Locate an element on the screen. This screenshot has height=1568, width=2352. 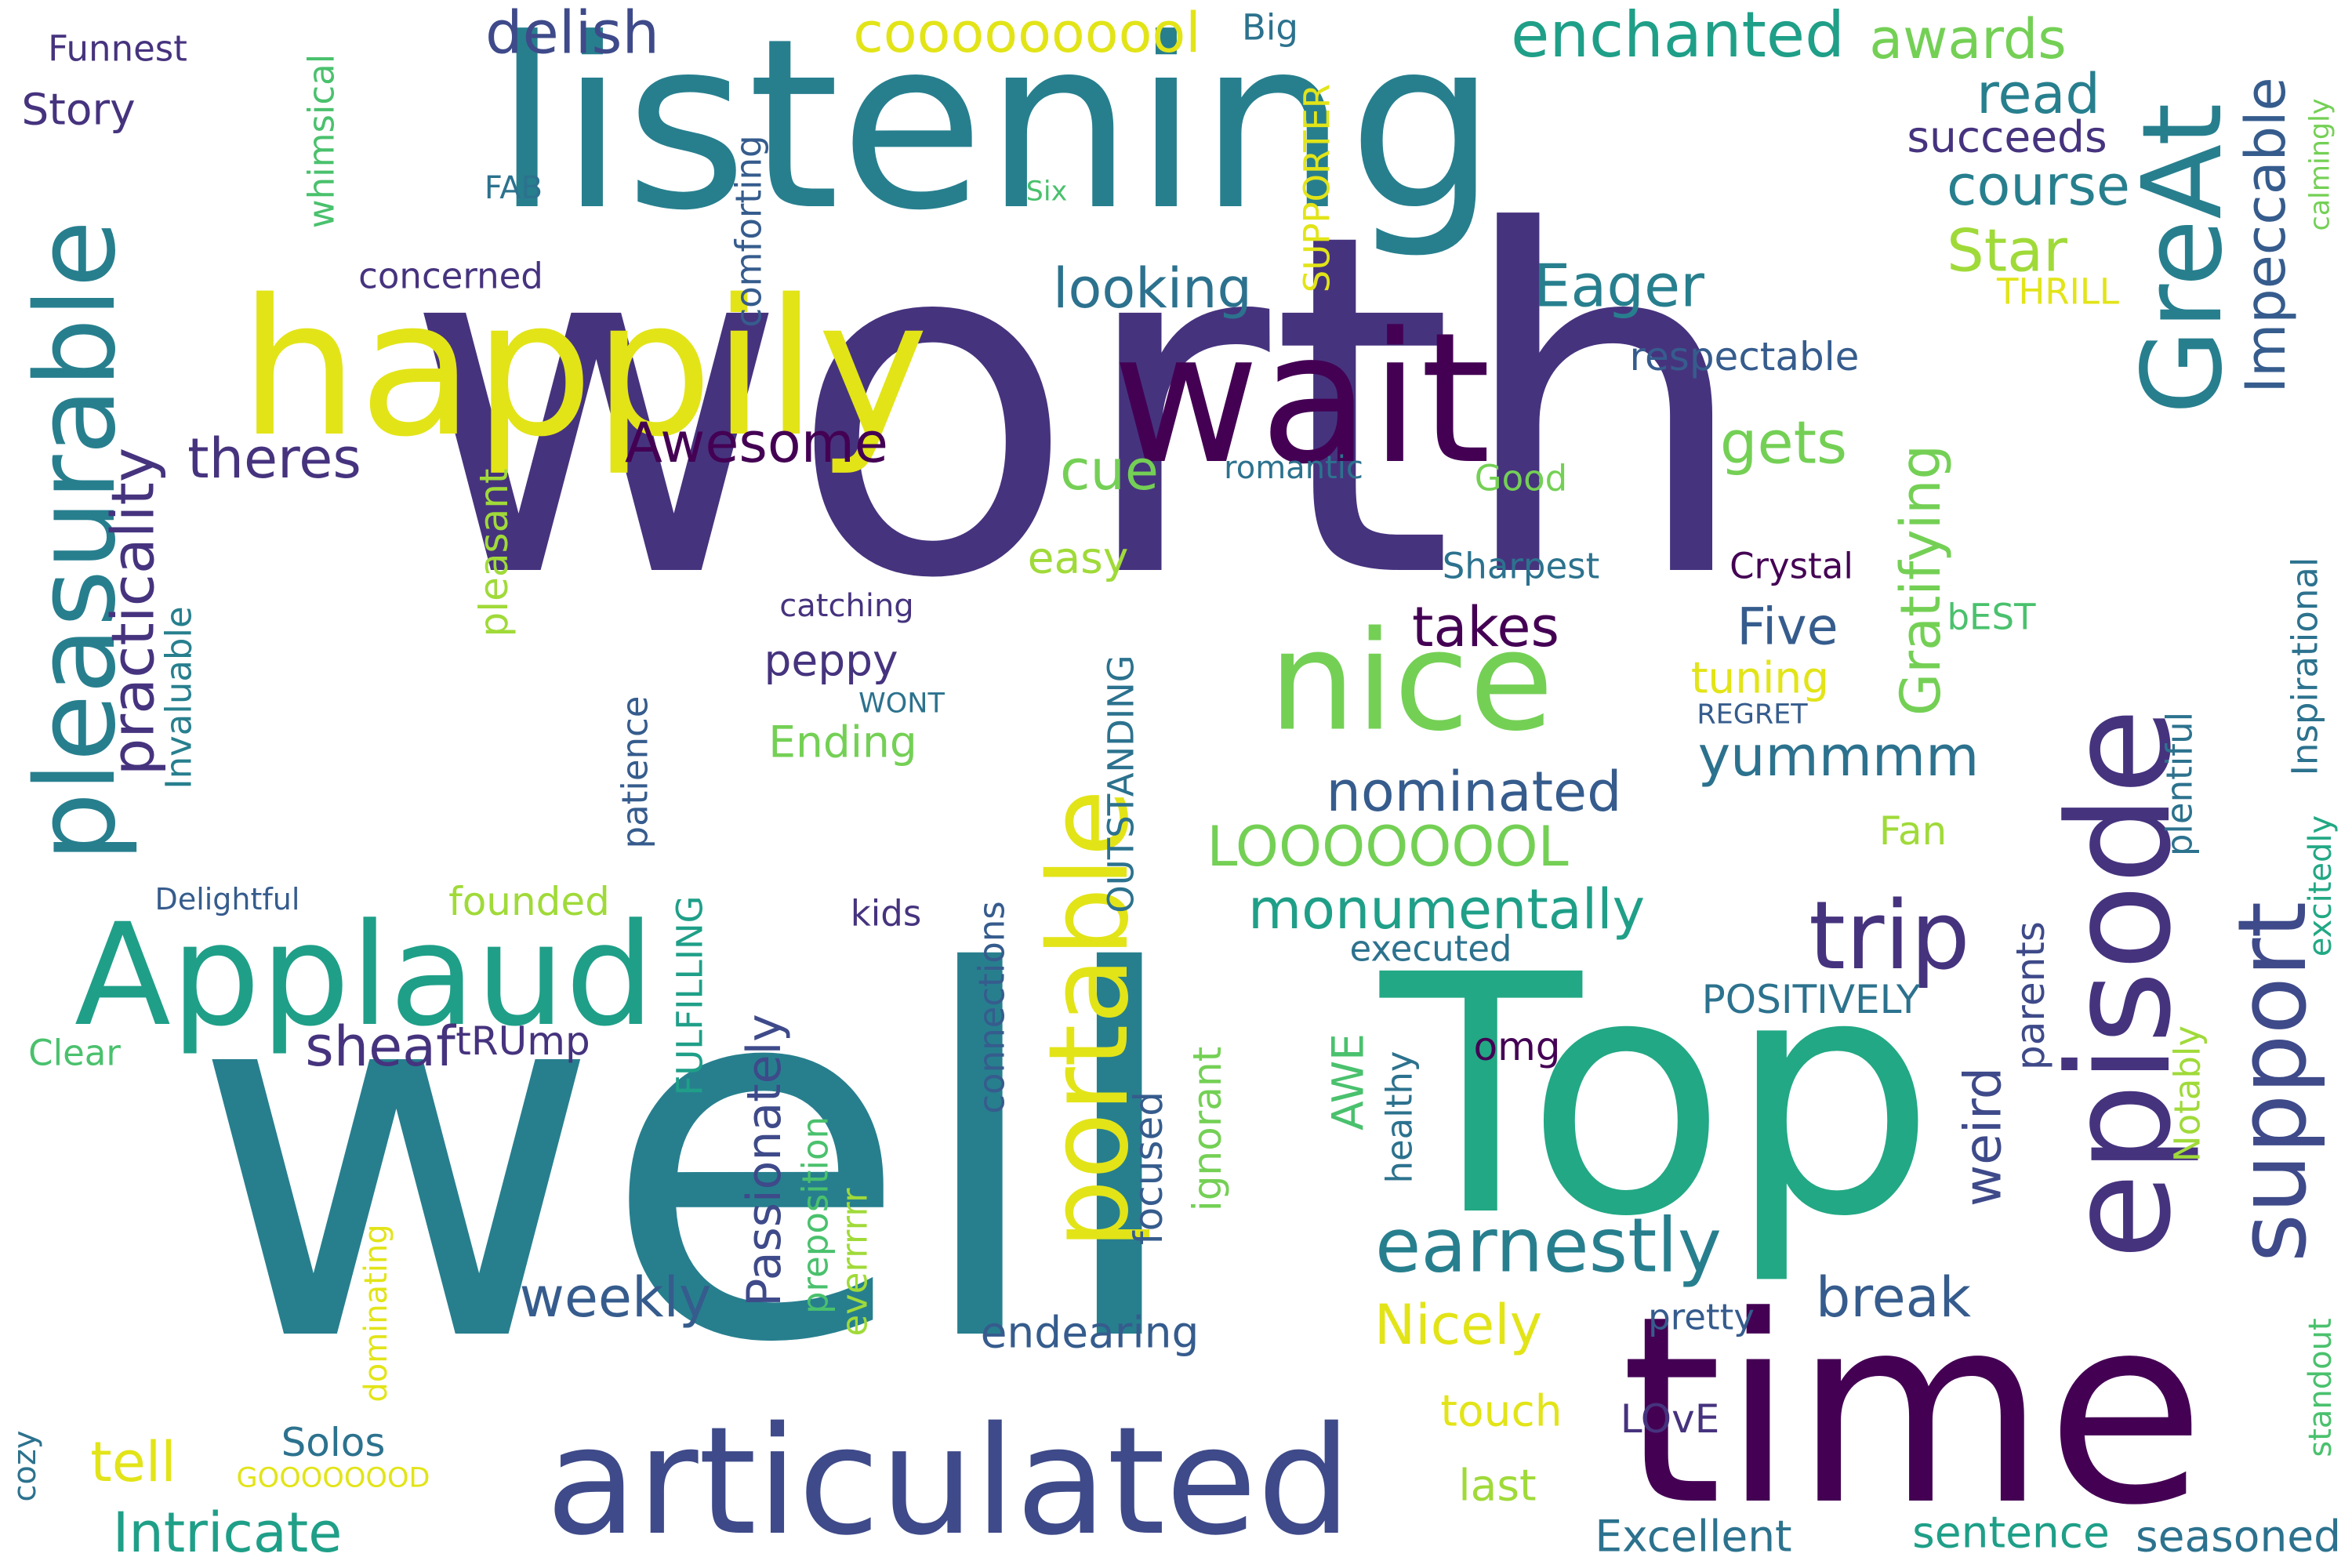
word-love: LOvE is located at coordinates (1670, 1419).